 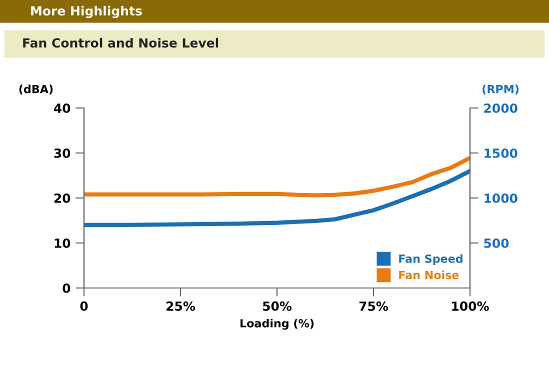 What do you see at coordinates (120, 43) in the screenshot?
I see `chart-subtitle: Fan Control and Noise Level` at bounding box center [120, 43].